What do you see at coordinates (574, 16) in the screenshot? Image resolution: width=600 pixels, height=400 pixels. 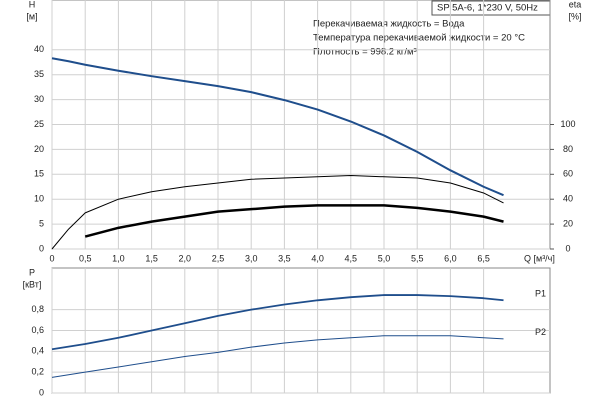 I see `y2-axis-unit: [%]` at bounding box center [574, 16].